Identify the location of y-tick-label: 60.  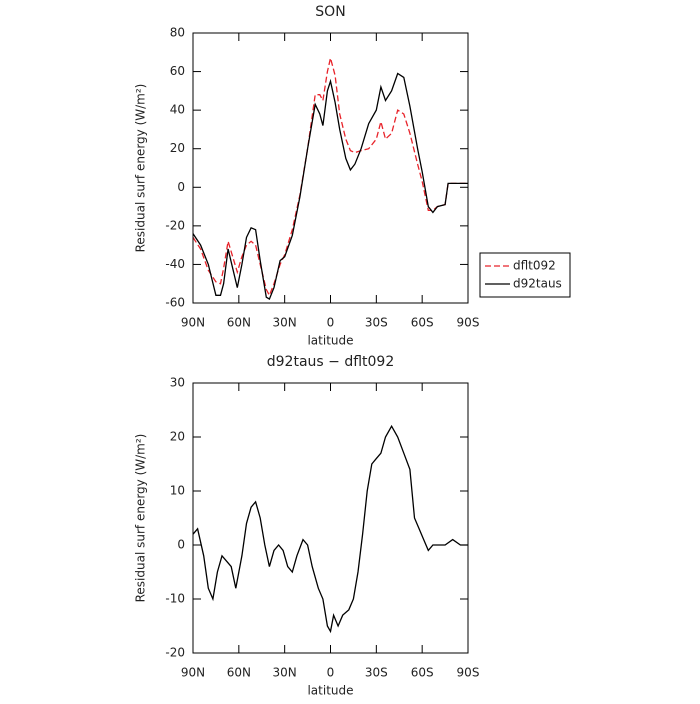
(177, 71).